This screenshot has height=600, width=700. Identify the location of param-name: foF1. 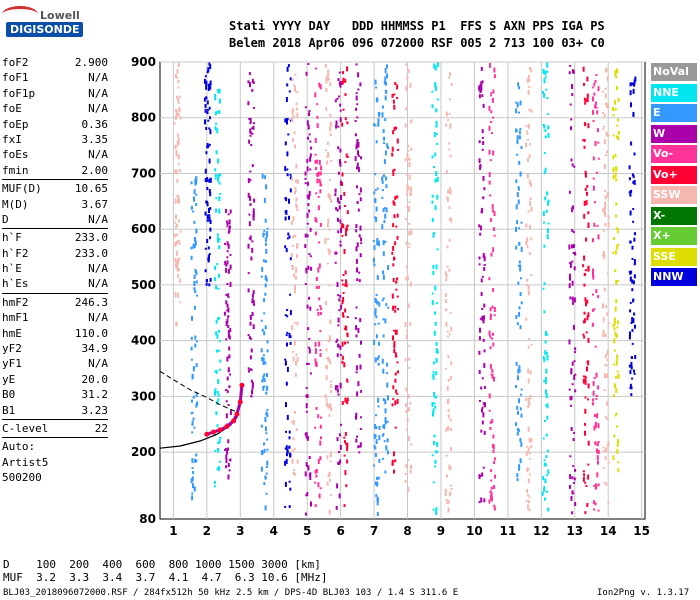
(15, 78).